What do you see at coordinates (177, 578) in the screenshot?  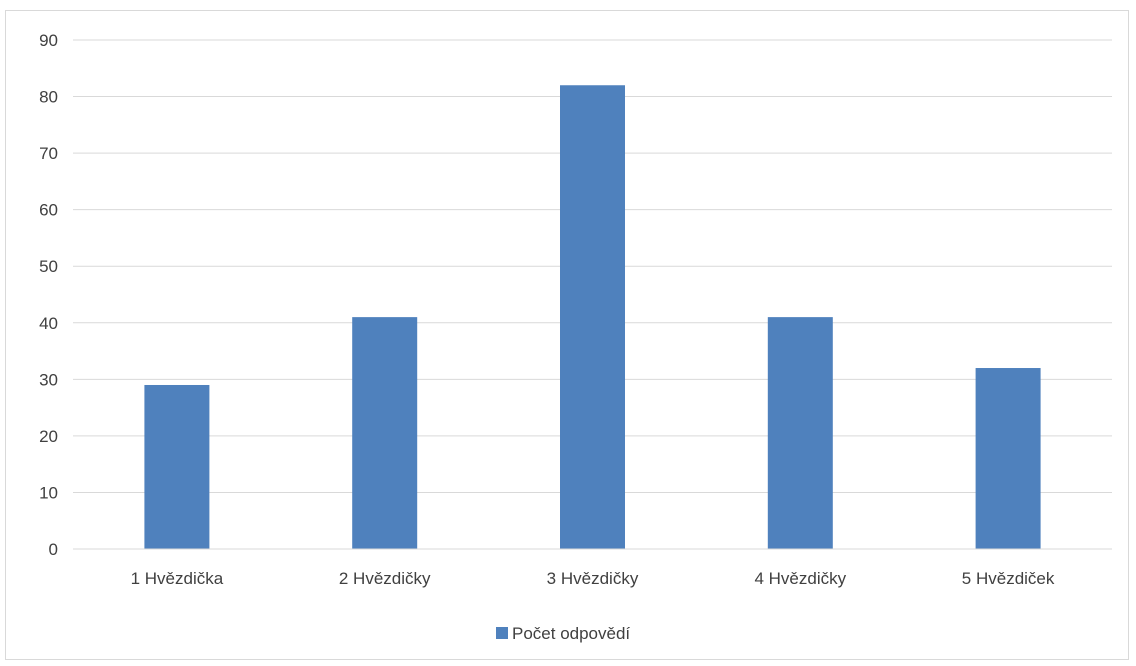 I see `x-tick-label: 1 Hvězdička` at bounding box center [177, 578].